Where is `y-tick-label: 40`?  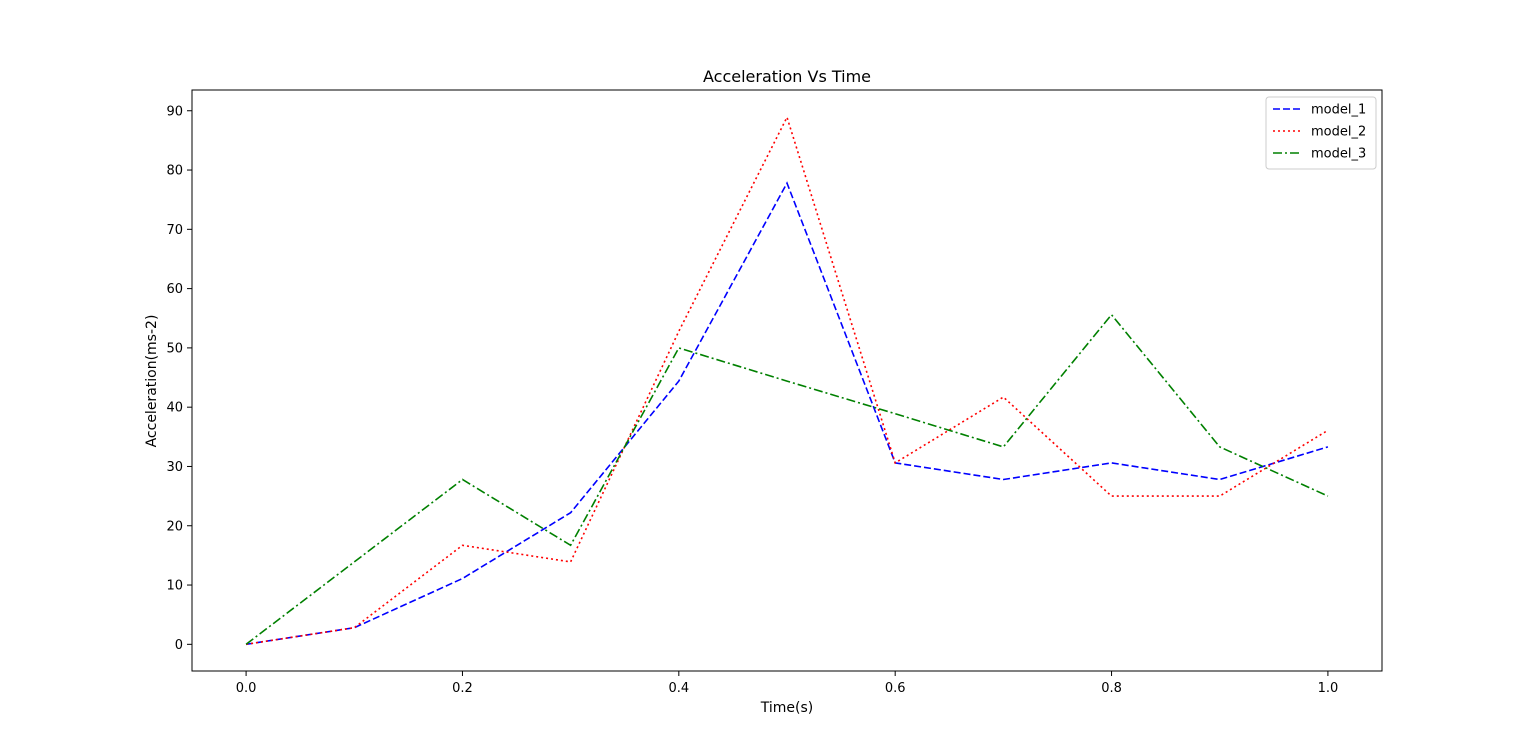 y-tick-label: 40 is located at coordinates (174, 408).